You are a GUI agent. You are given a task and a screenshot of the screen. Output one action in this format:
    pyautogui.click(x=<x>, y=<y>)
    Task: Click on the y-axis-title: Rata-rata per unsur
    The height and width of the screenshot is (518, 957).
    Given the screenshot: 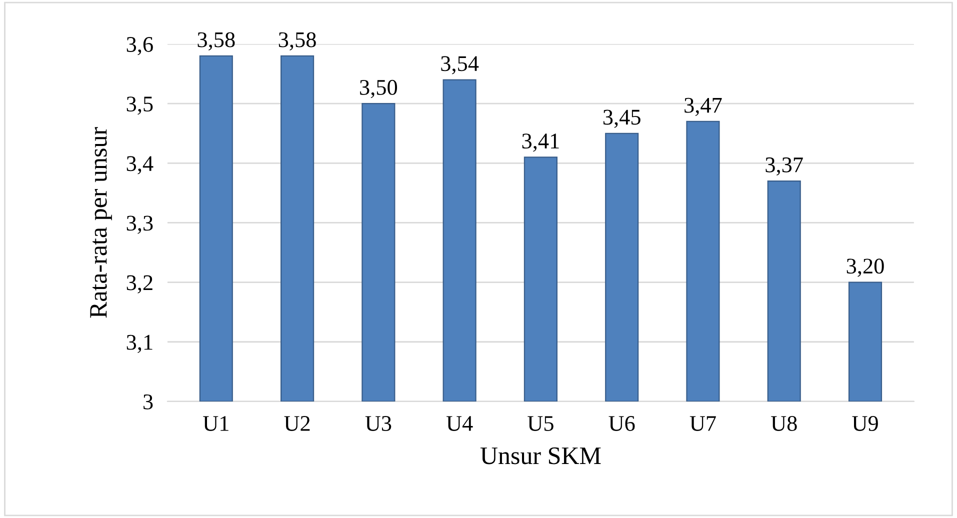 What is the action you would take?
    pyautogui.click(x=101, y=222)
    